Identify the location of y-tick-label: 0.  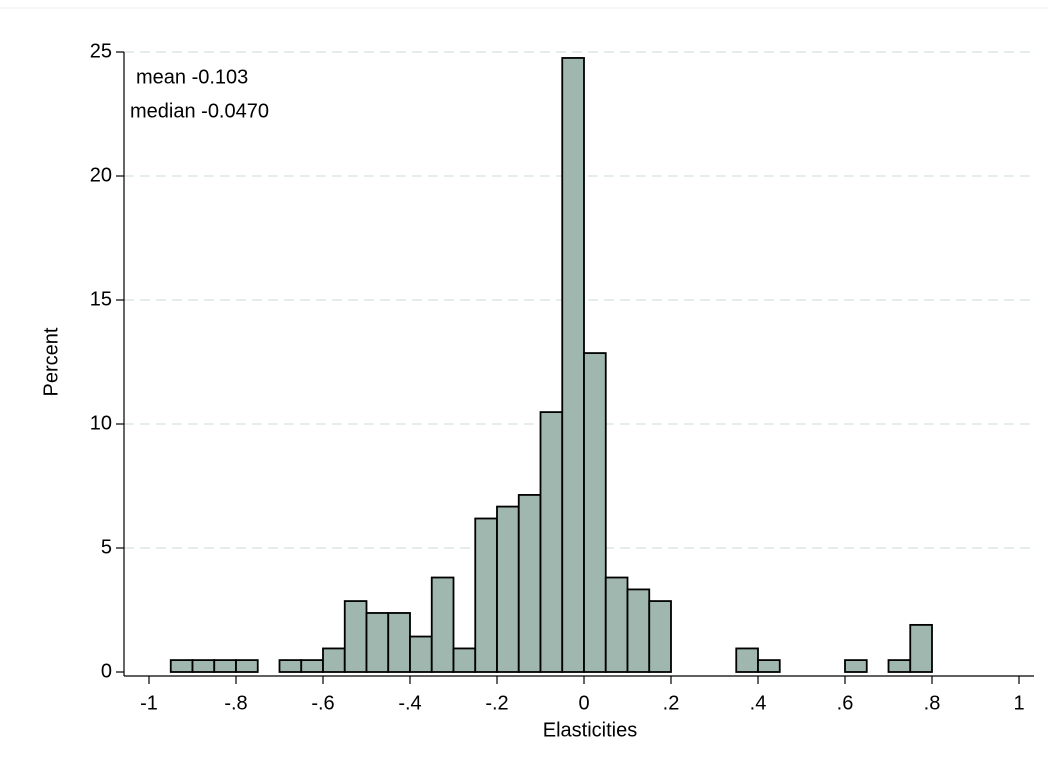
(106, 671).